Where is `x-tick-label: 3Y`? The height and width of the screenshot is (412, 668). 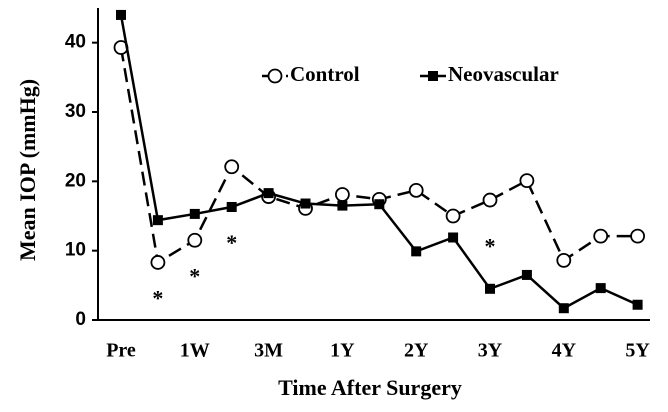 x-tick-label: 3Y is located at coordinates (490, 351).